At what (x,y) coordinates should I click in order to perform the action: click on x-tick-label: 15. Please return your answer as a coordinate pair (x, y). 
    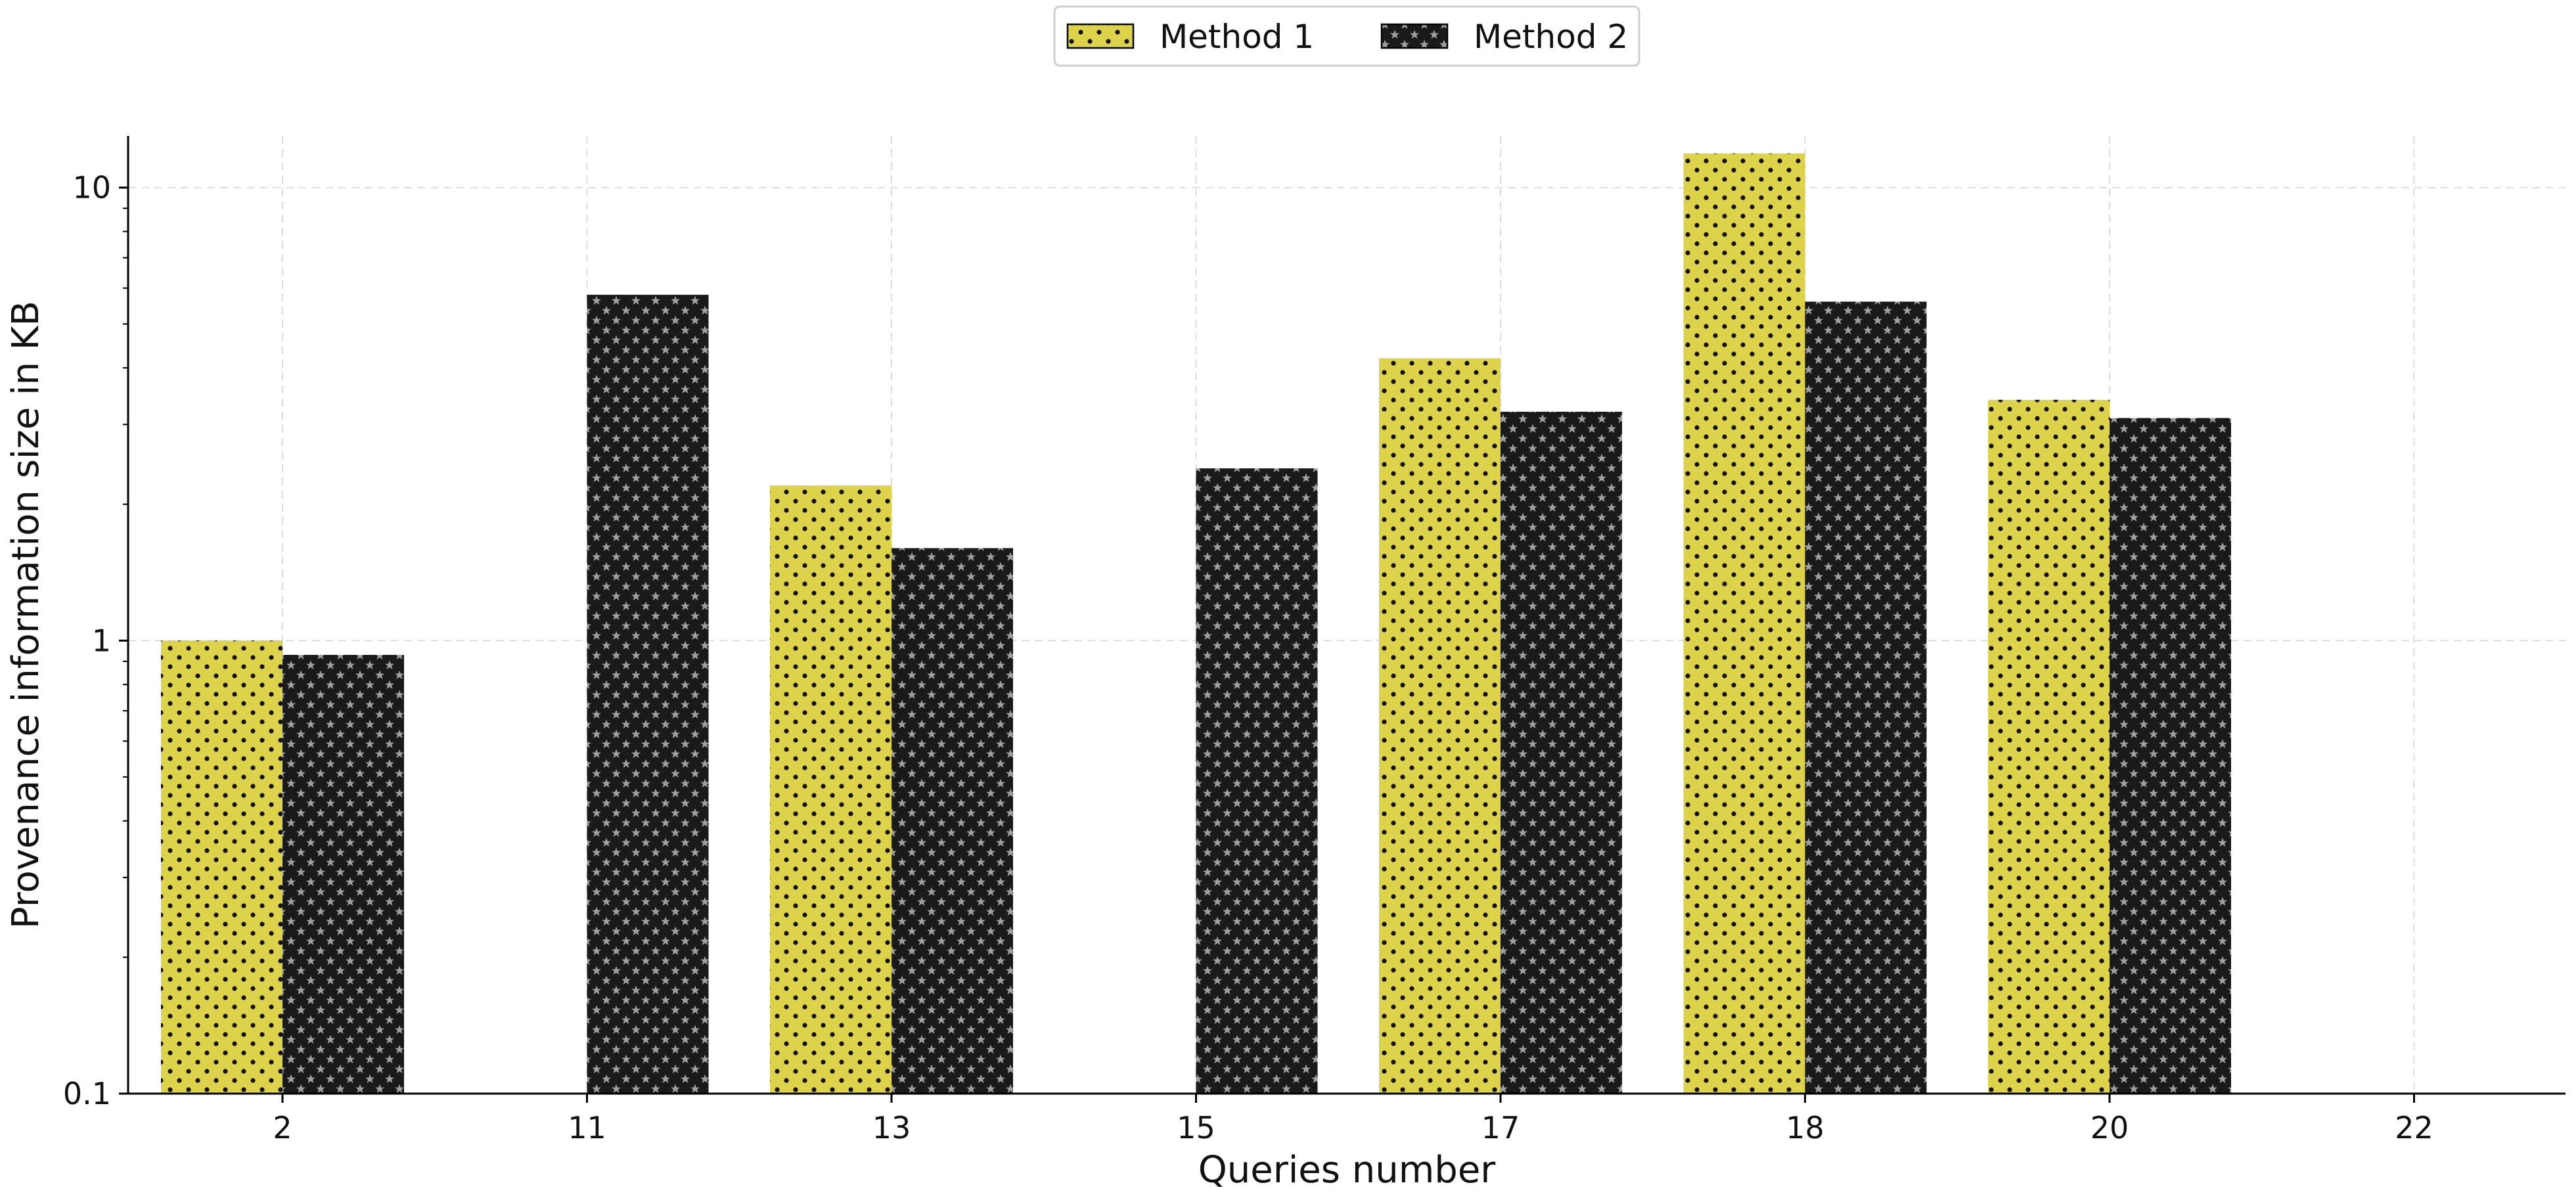
    Looking at the image, I should click on (1196, 1128).